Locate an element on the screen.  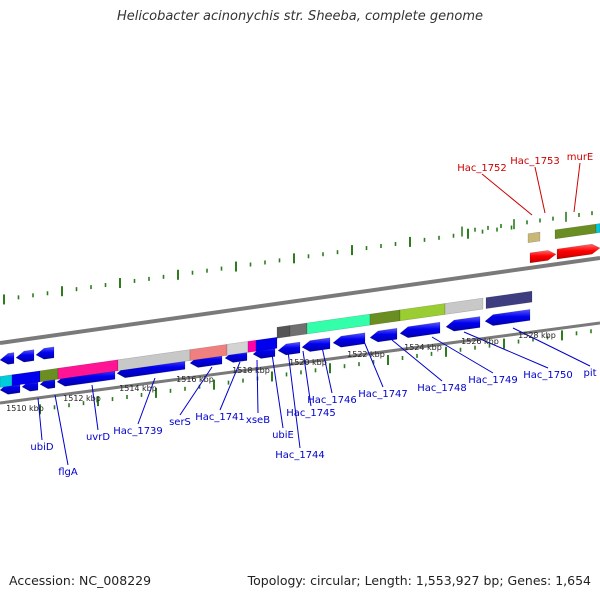
gene-label: Hac_1748 is located at coordinates (442, 388).